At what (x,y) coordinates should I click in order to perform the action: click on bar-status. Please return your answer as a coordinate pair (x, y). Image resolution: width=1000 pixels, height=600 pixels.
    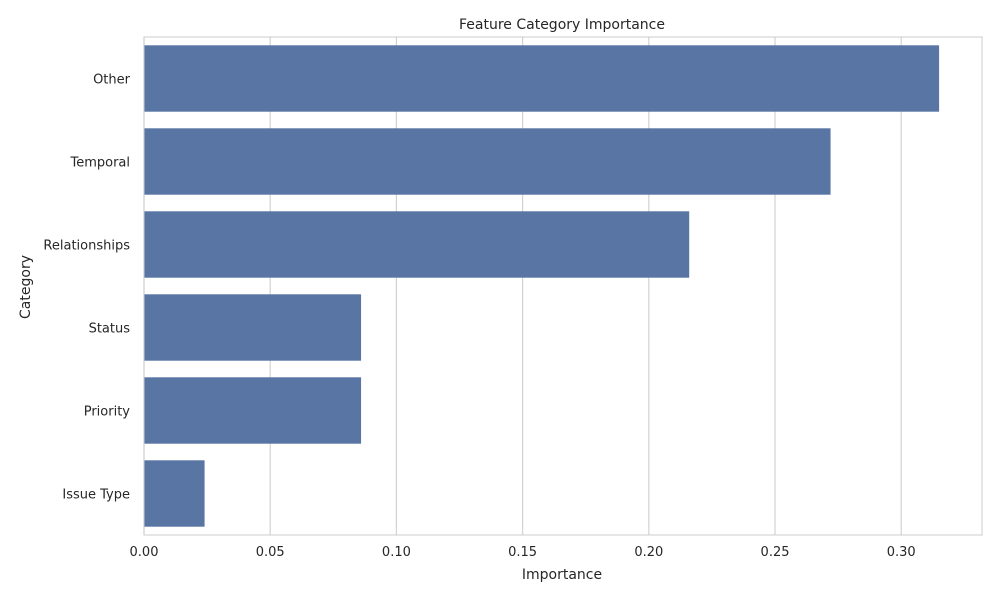
    Looking at the image, I should click on (253, 327).